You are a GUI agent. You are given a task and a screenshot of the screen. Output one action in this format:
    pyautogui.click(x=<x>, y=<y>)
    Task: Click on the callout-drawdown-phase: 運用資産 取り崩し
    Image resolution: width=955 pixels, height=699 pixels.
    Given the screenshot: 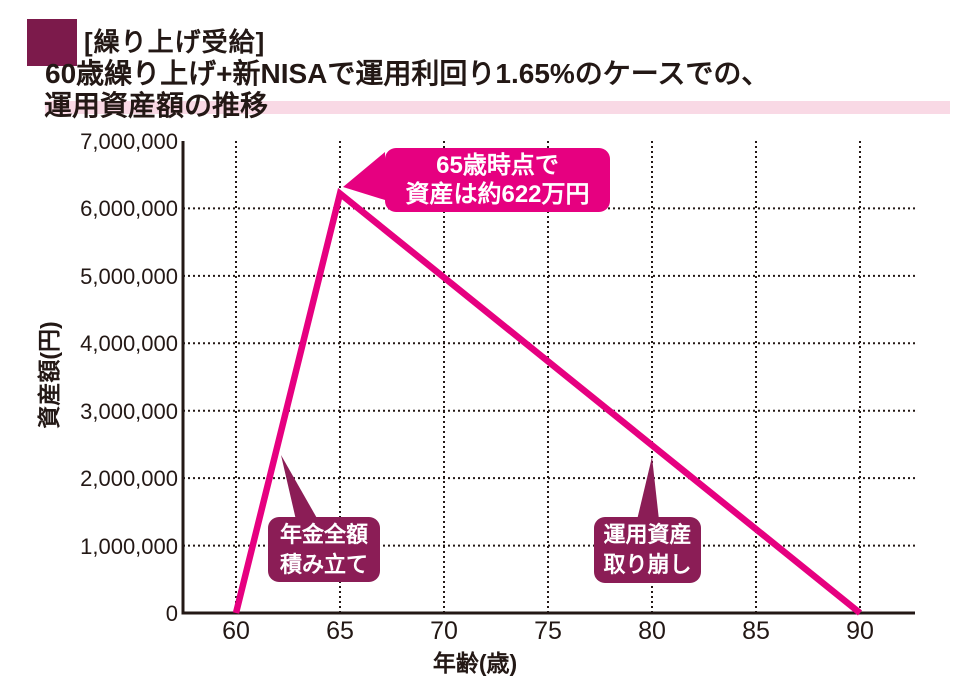 What is the action you would take?
    pyautogui.click(x=647, y=550)
    